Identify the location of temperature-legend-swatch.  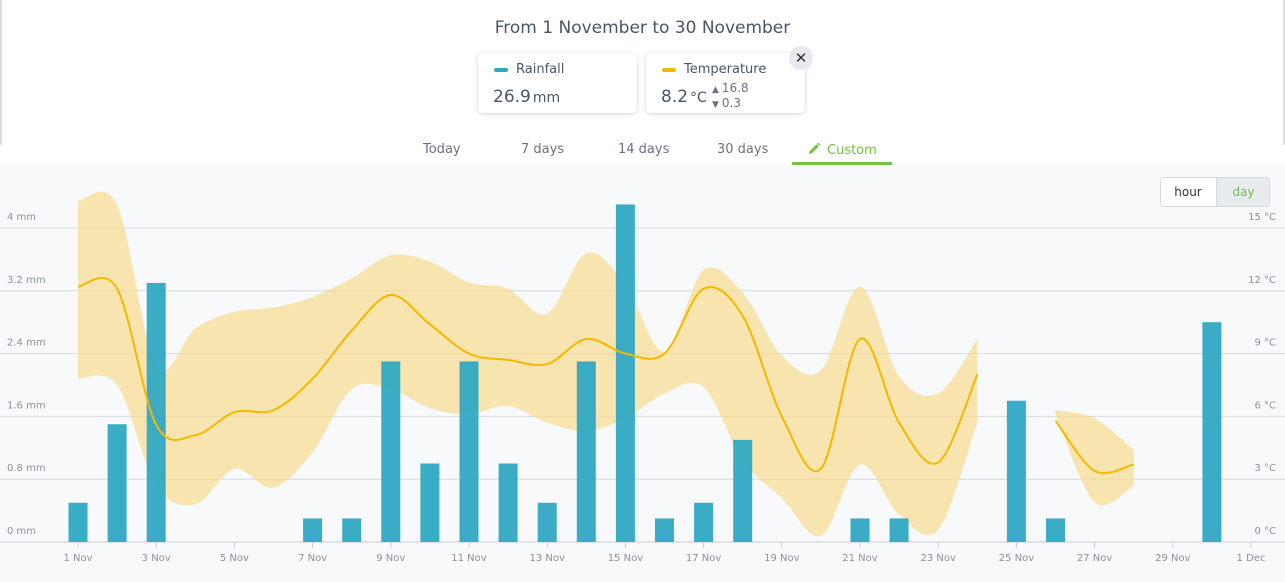
(669, 70).